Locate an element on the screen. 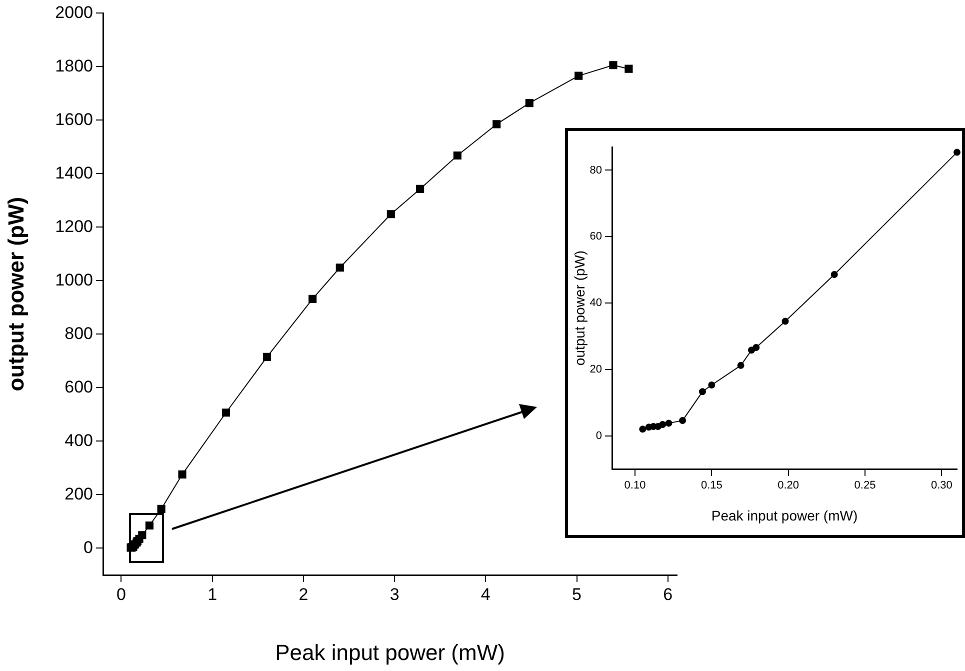 The image size is (965, 671). y-tick-label: 2000 is located at coordinates (74, 12).